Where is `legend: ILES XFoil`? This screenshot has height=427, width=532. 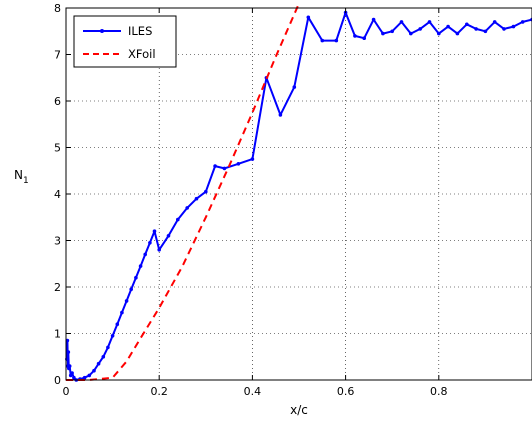 legend: ILES XFoil is located at coordinates (125, 41).